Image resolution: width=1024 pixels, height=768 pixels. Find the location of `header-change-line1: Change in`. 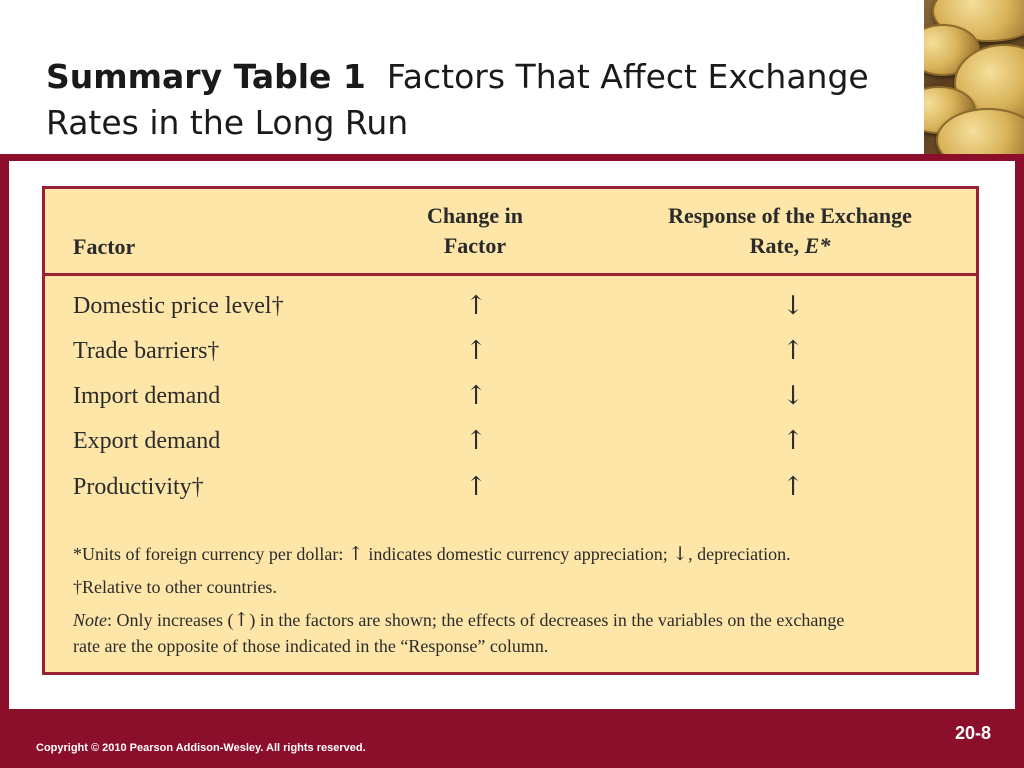

header-change-line1: Change in is located at coordinates (475, 215).